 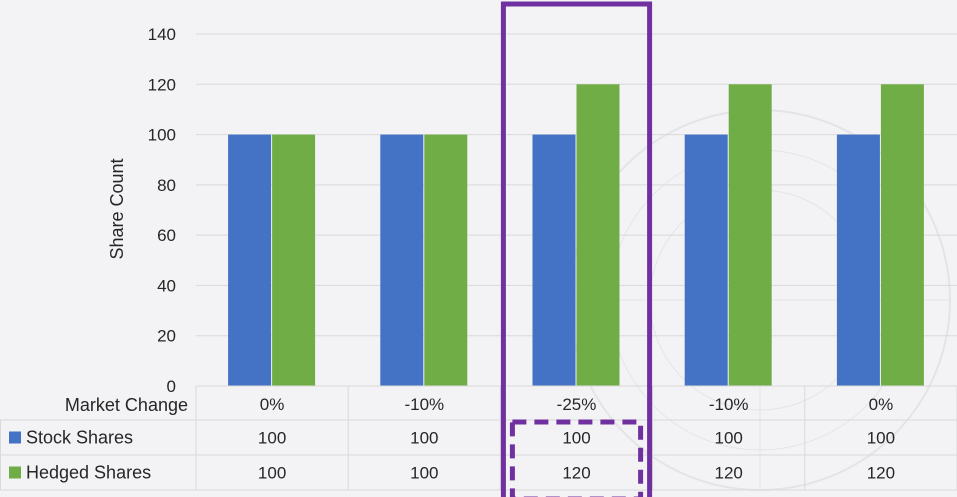 I want to click on y-tick-label: 0, so click(x=171, y=386).